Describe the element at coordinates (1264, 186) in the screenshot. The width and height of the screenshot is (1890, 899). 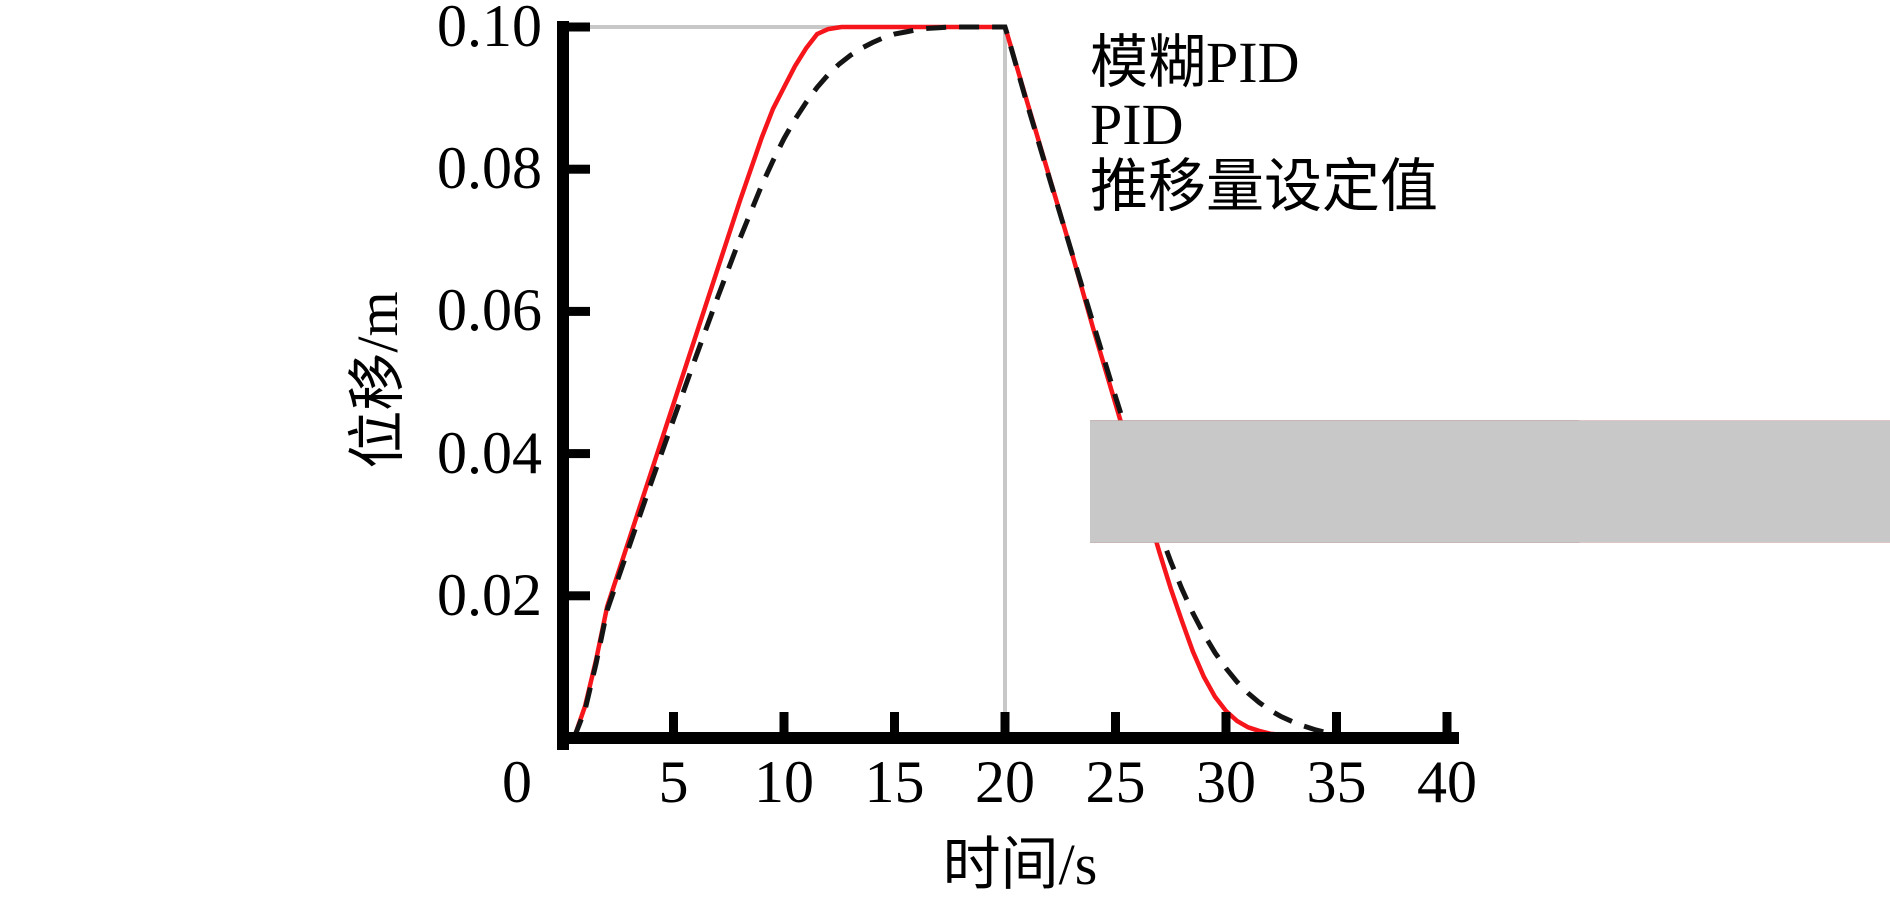
I see `legend-label-setpoint: 推移量设定值` at that location.